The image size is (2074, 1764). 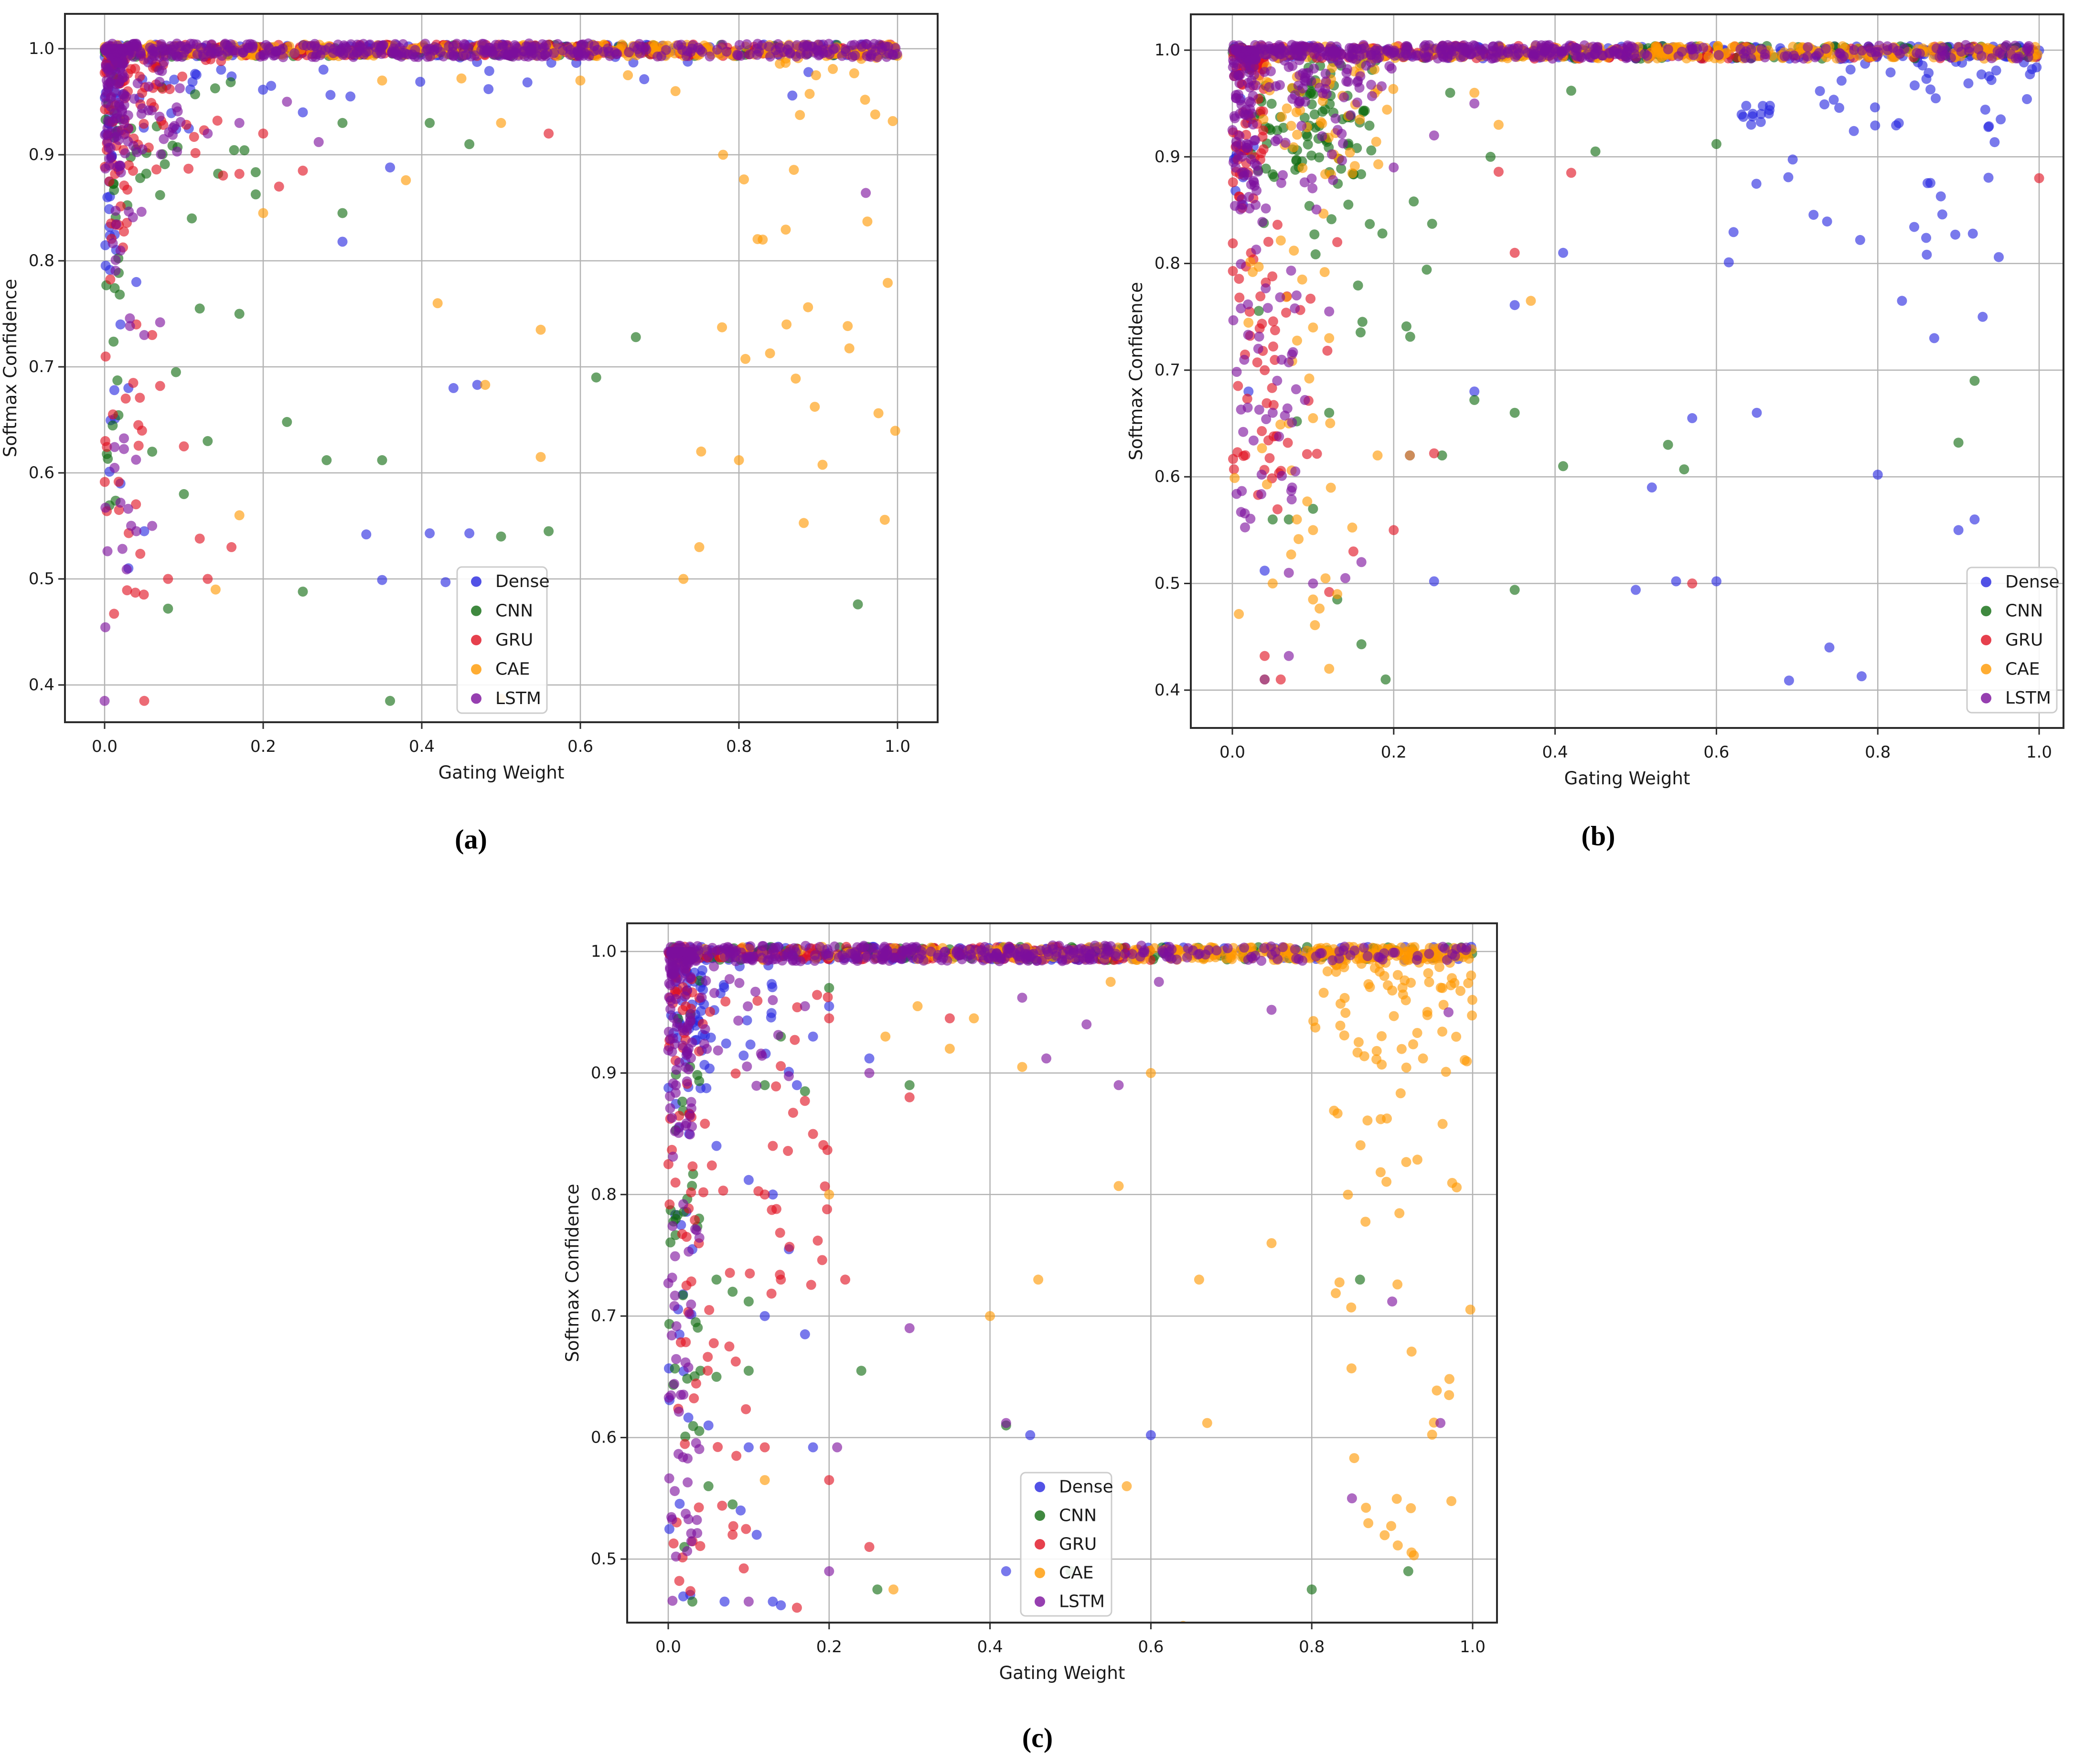 I want to click on caption-c: (c), so click(x=1037, y=1738).